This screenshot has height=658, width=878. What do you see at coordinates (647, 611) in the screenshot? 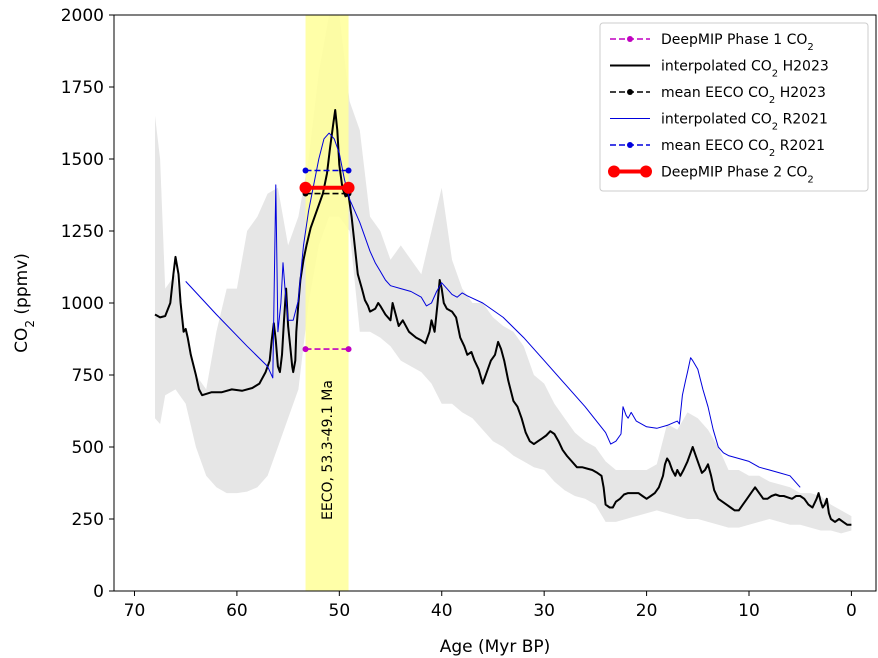
I see `x-tick-label: 20` at bounding box center [647, 611].